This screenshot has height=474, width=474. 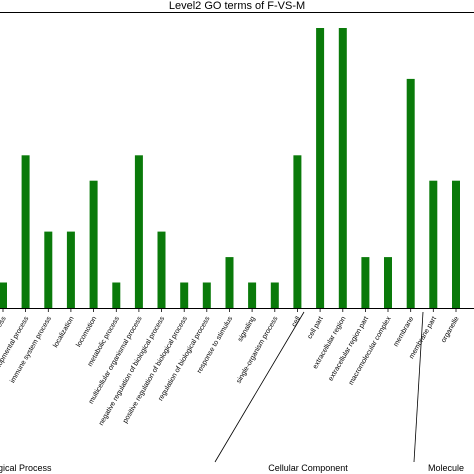 What do you see at coordinates (63, 332) in the screenshot?
I see `x-tick-label: localization` at bounding box center [63, 332].